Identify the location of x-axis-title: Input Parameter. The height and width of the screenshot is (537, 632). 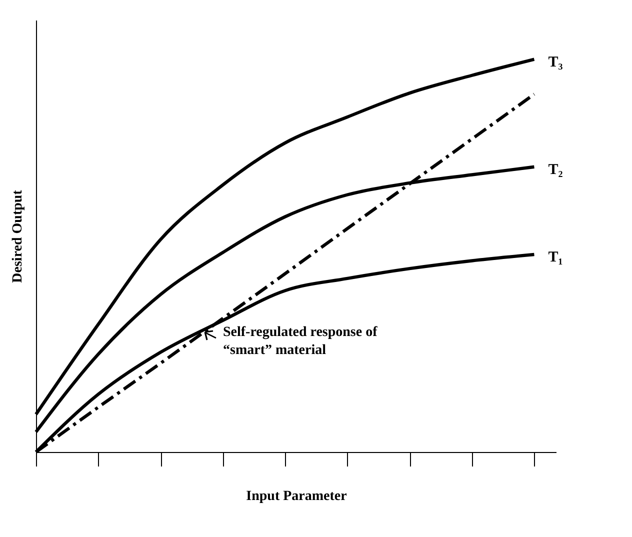
(296, 496).